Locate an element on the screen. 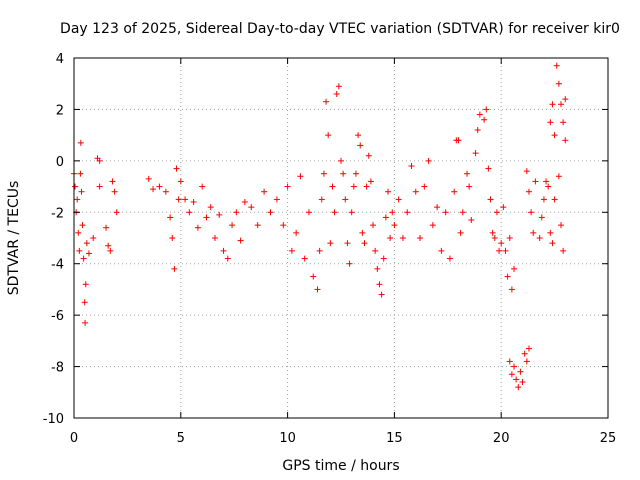 This screenshot has height=480, width=640. x-tick-label: 25 is located at coordinates (608, 438).